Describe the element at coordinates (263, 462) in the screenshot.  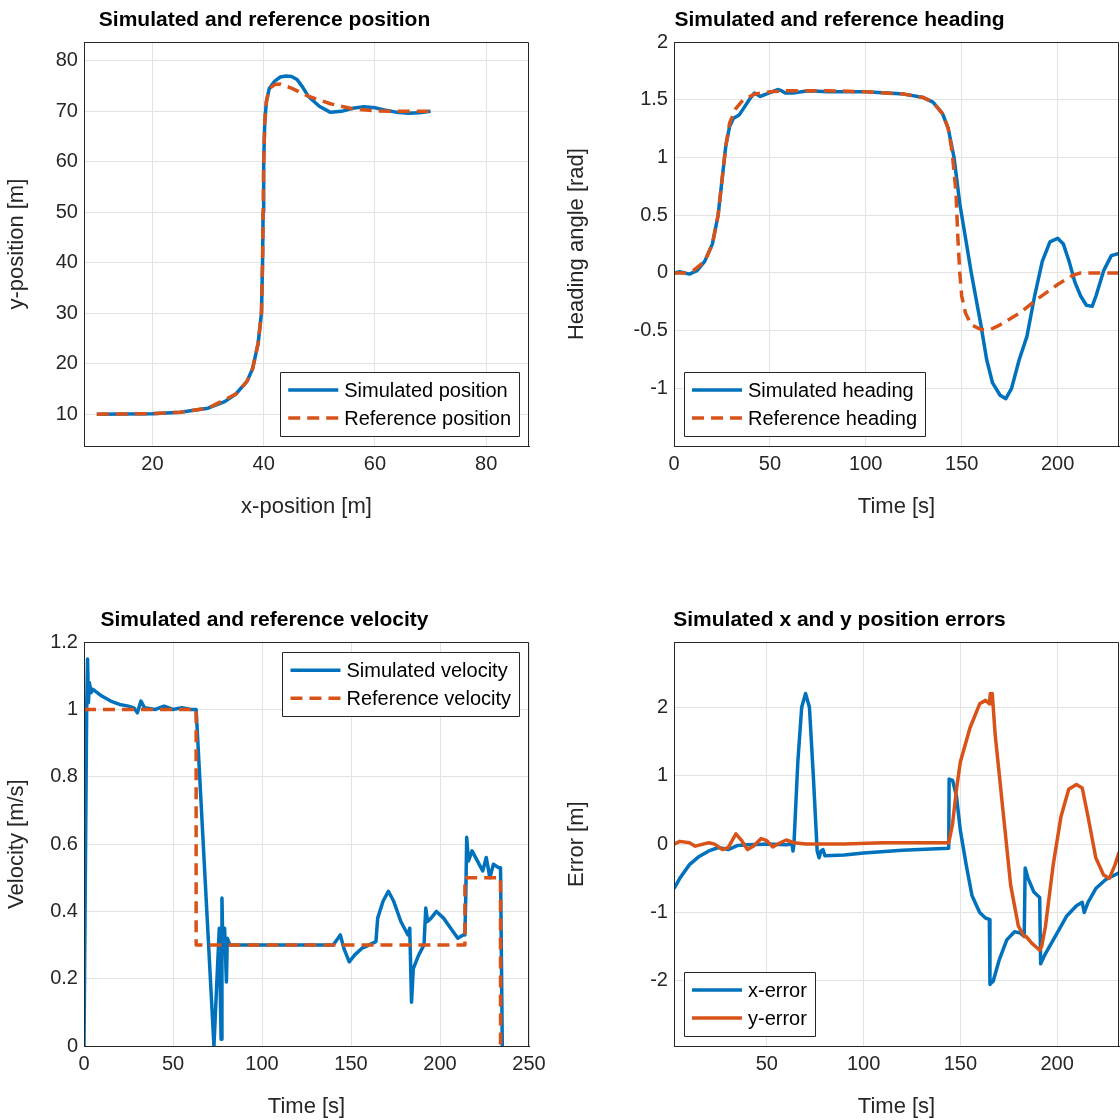
I see `x-tick-label: 40` at that location.